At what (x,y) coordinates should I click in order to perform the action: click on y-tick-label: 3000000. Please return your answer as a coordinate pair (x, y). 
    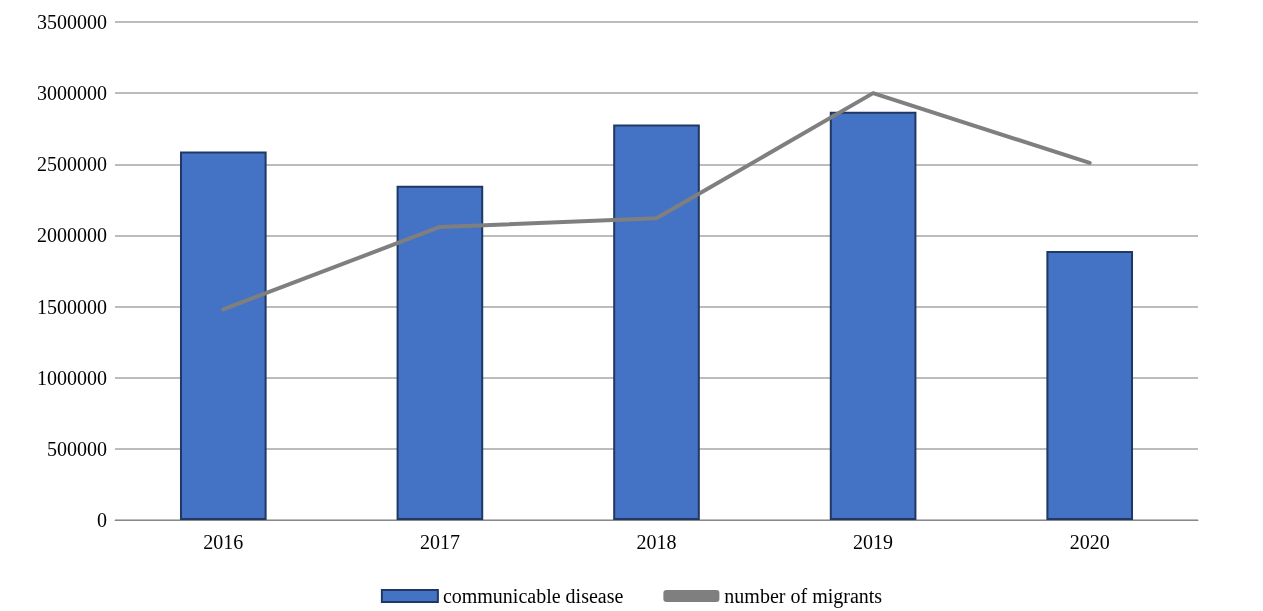
    Looking at the image, I should click on (72, 93).